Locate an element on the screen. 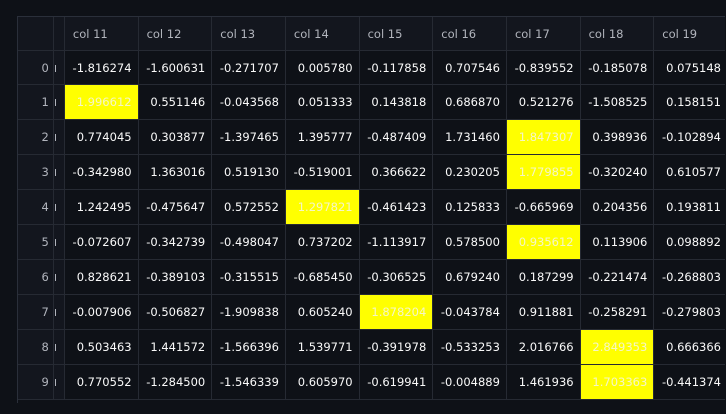  data-cell: -0.342980 is located at coordinates (101, 172).